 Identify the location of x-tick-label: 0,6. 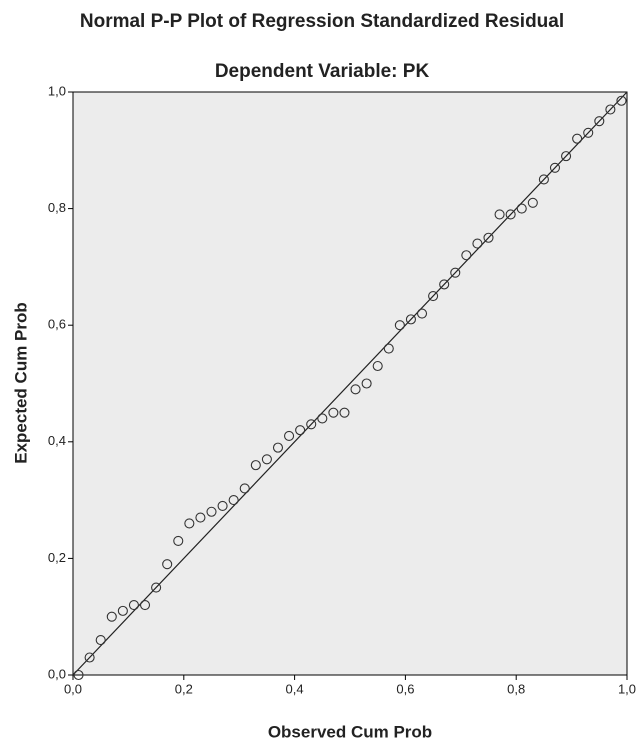
(405, 688).